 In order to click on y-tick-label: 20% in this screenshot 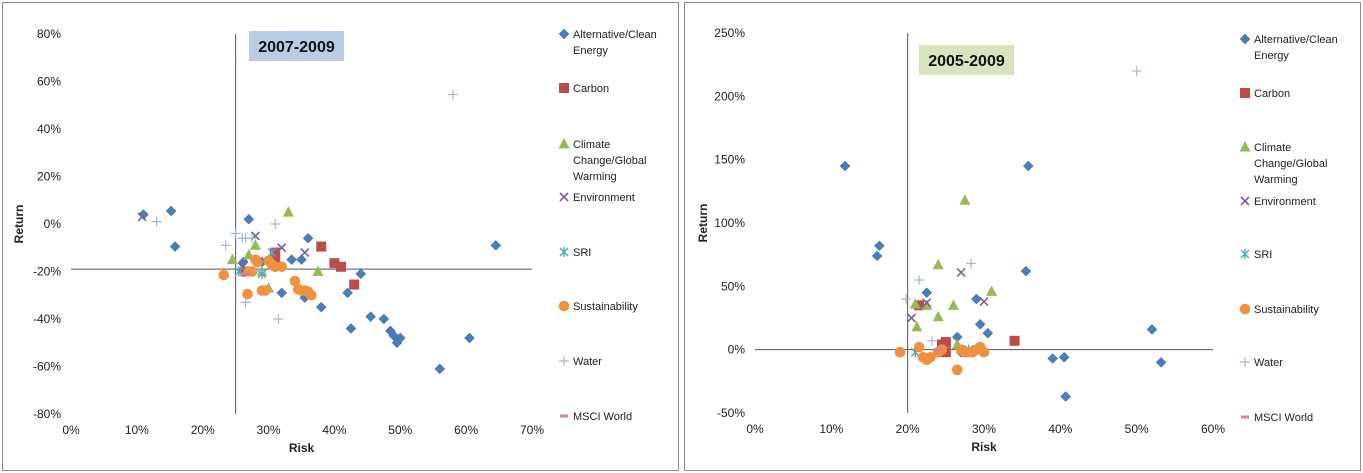, I will do `click(49, 177)`.